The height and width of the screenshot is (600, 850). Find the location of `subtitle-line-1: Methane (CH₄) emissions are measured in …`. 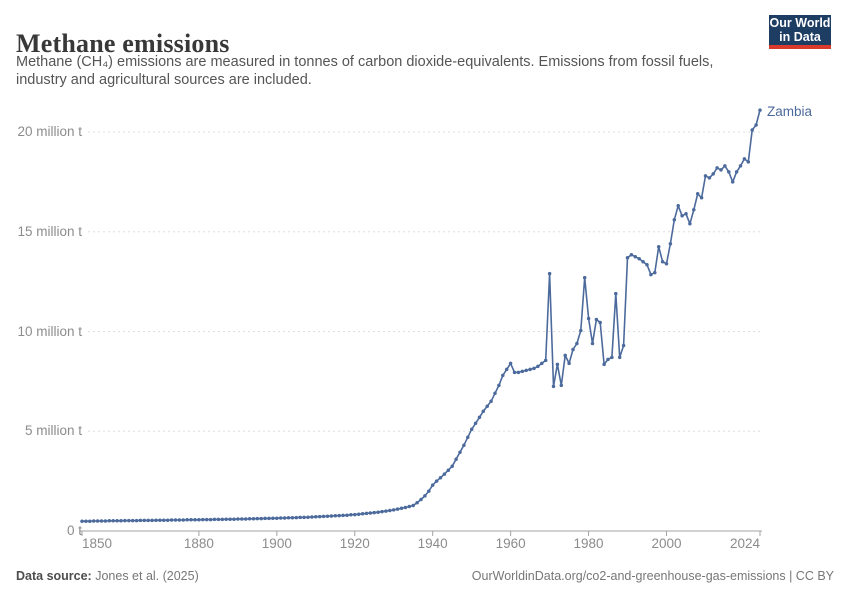

subtitle-line-1: Methane (CH₄) emissions are measured in … is located at coordinates (365, 62).